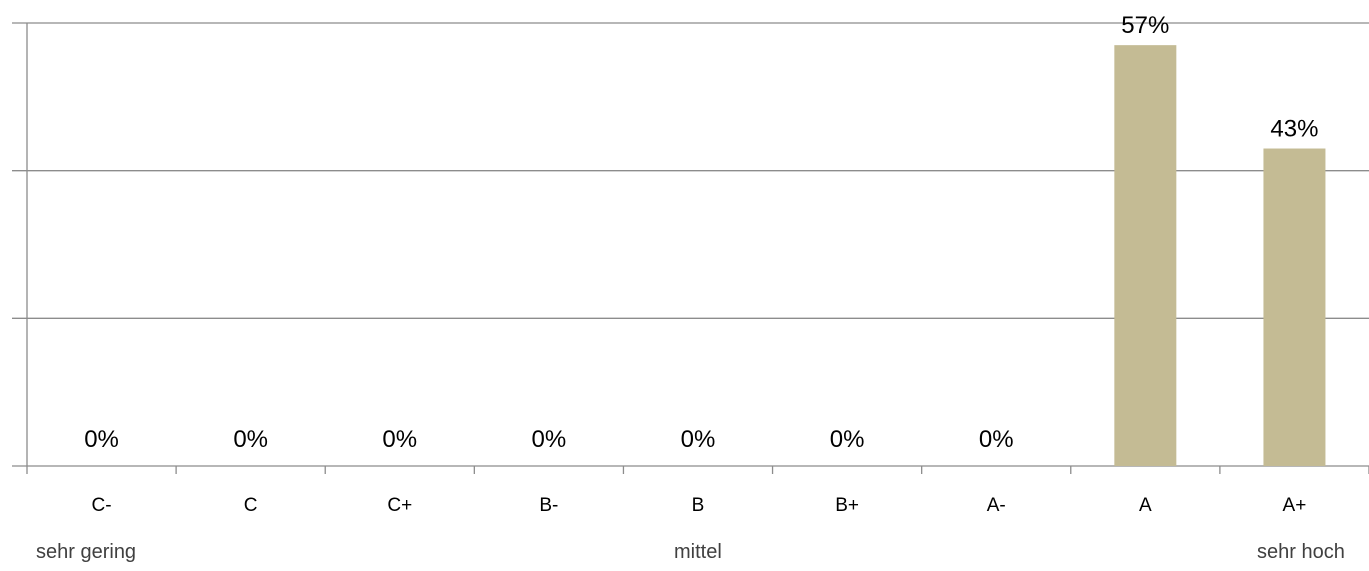  Describe the element at coordinates (1145, 25) in the screenshot. I see `data-label: 57%` at that location.